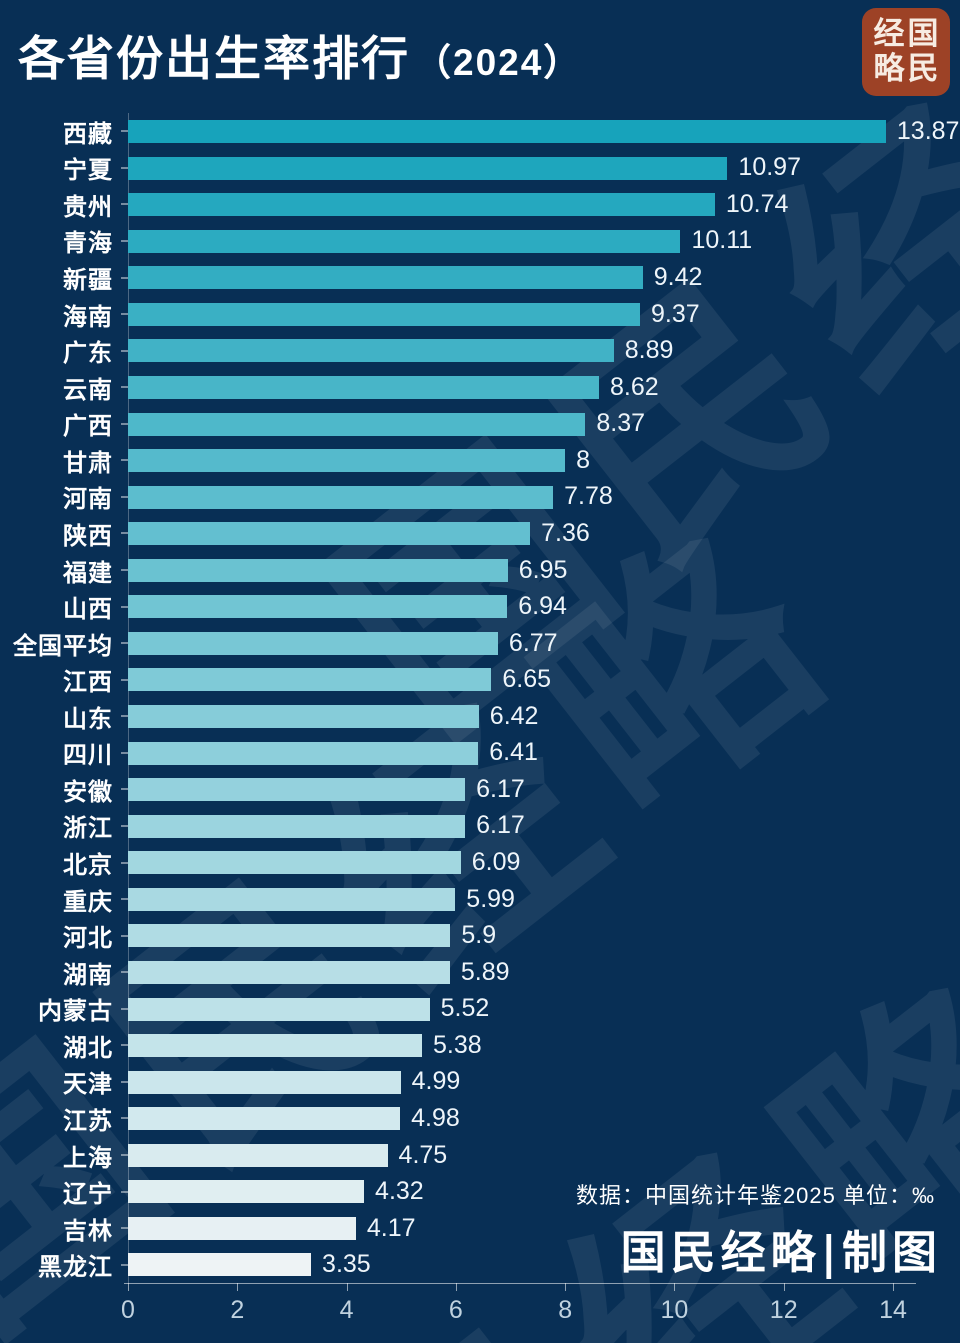 This screenshot has width=960, height=1343. I want to click on bar-row: 广东 8.89, so click(480, 350).